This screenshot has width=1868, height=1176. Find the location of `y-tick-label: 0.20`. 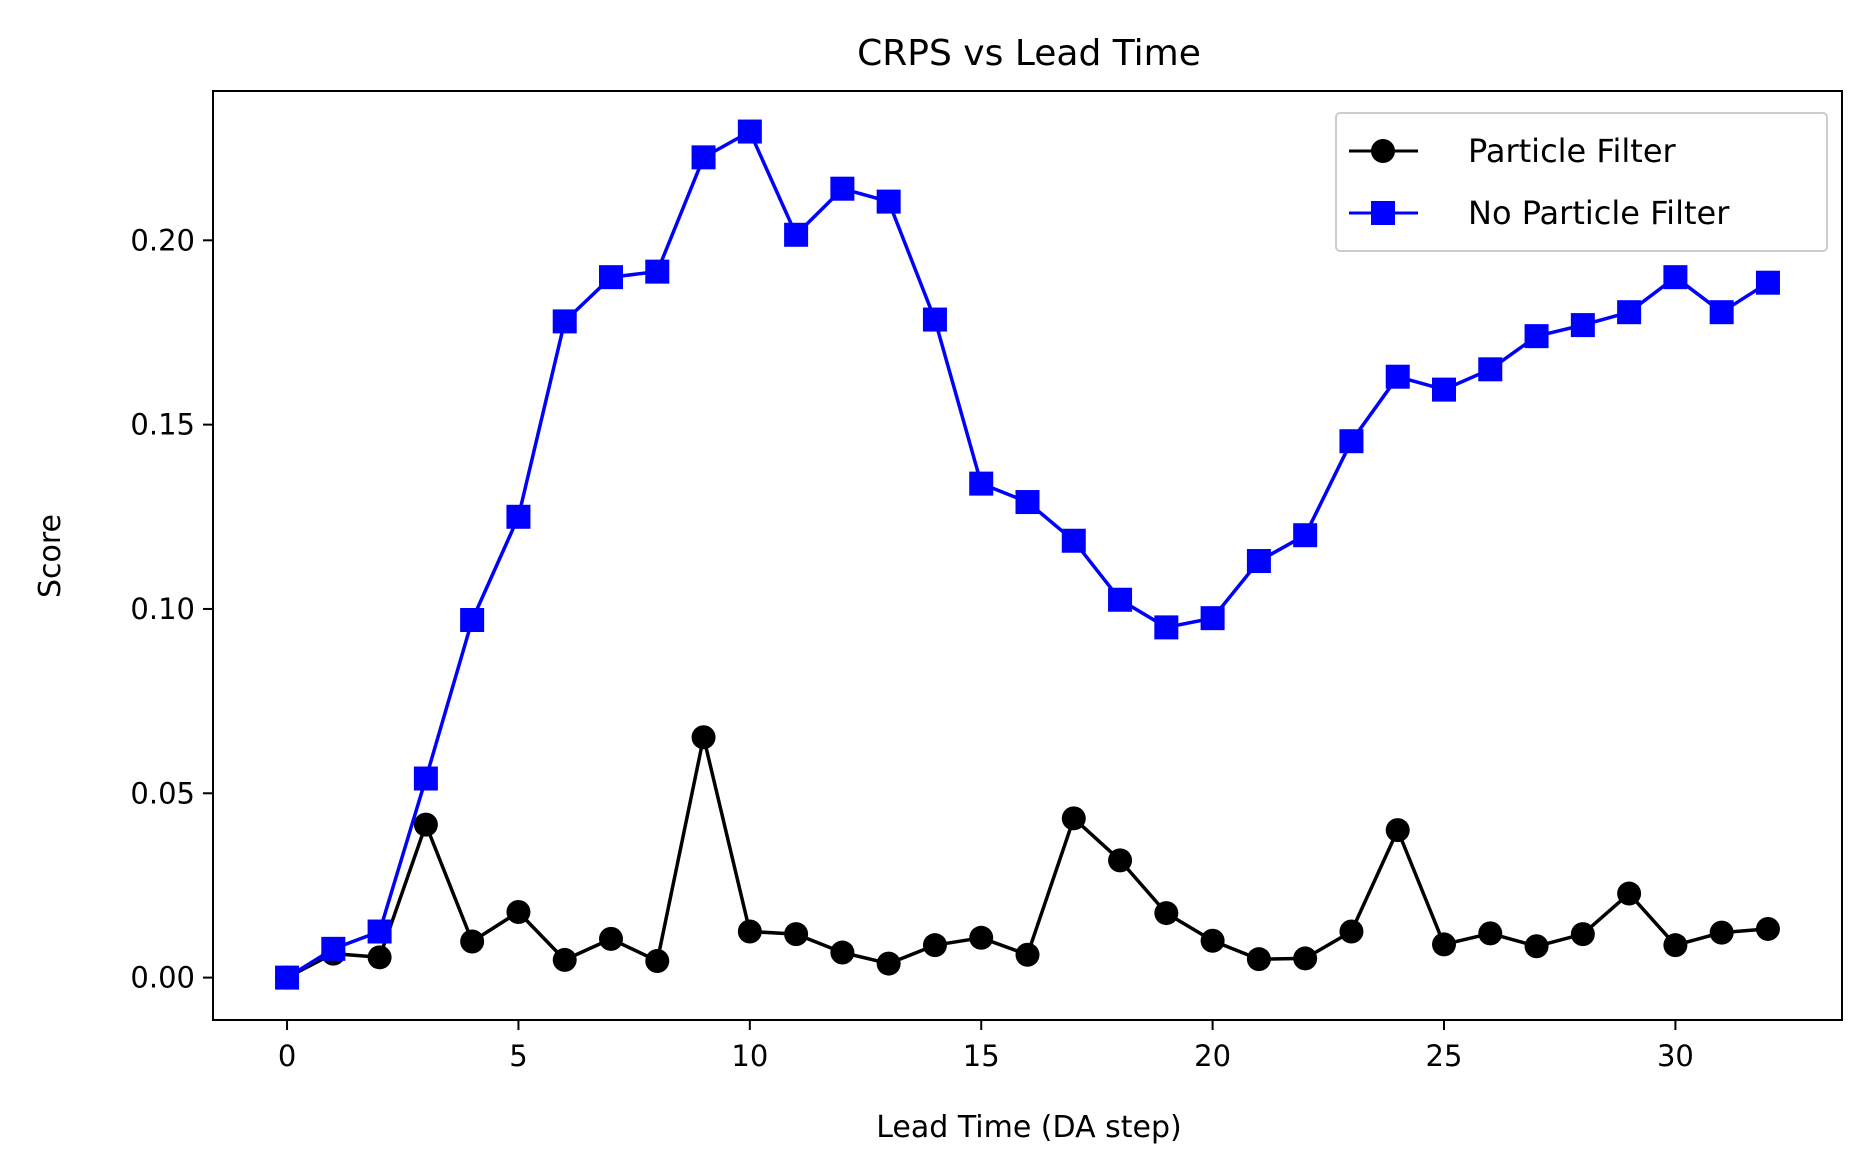

y-tick-label: 0.20 is located at coordinates (162, 240).